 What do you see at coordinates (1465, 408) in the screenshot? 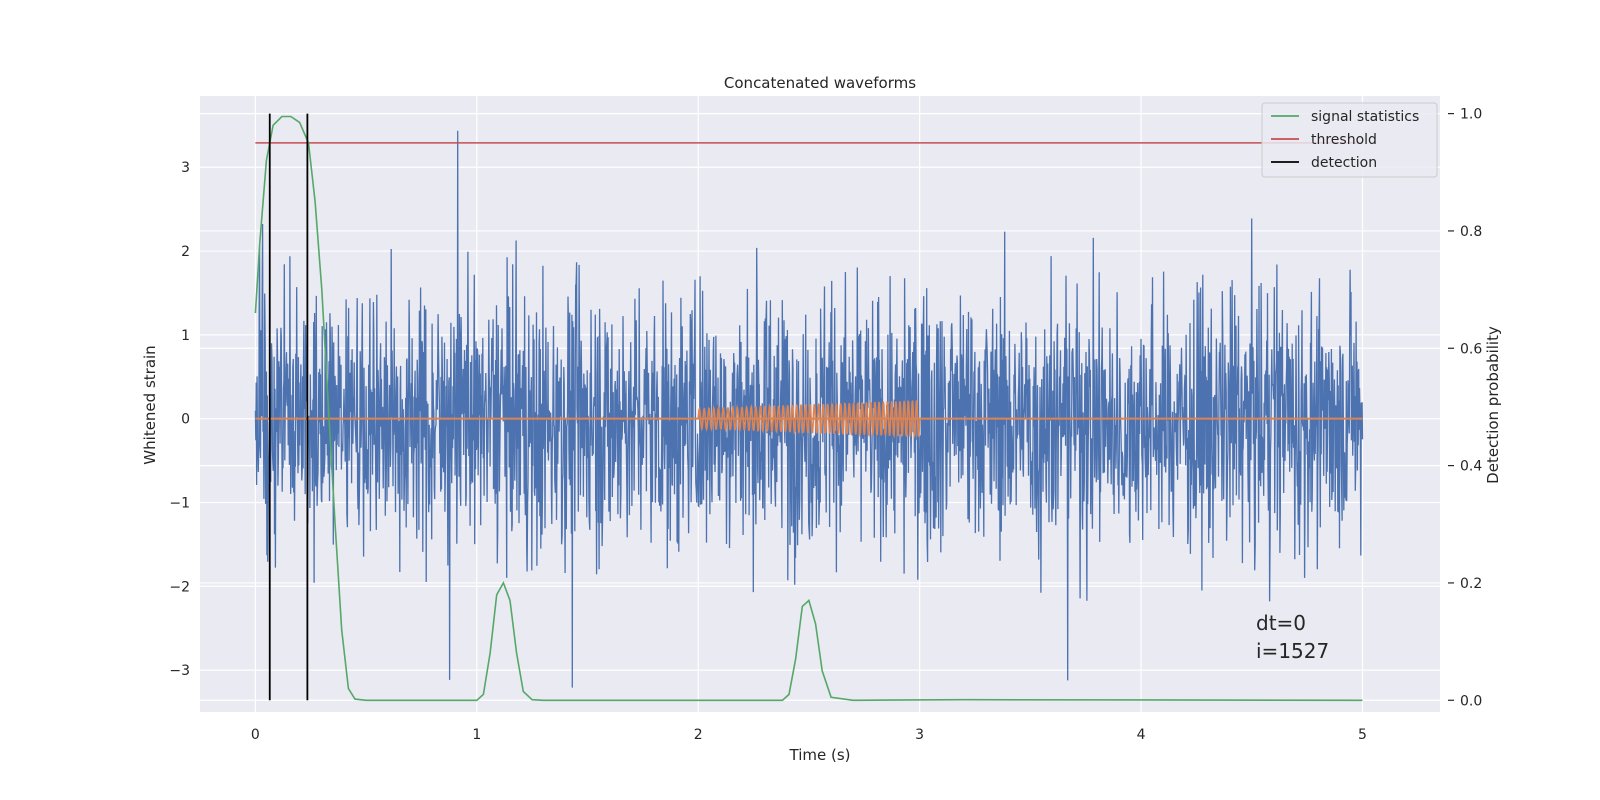
I see `right-y-axis-ticks: 0.0 0.2 0.4 0.6 0.8 1.0` at bounding box center [1465, 408].